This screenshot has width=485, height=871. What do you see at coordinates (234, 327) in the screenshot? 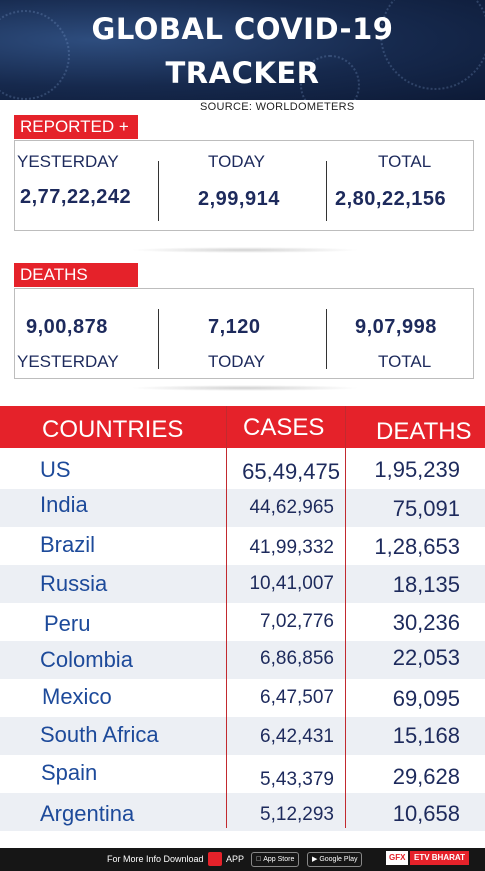
I see `deaths-today-value: 7,120` at bounding box center [234, 327].